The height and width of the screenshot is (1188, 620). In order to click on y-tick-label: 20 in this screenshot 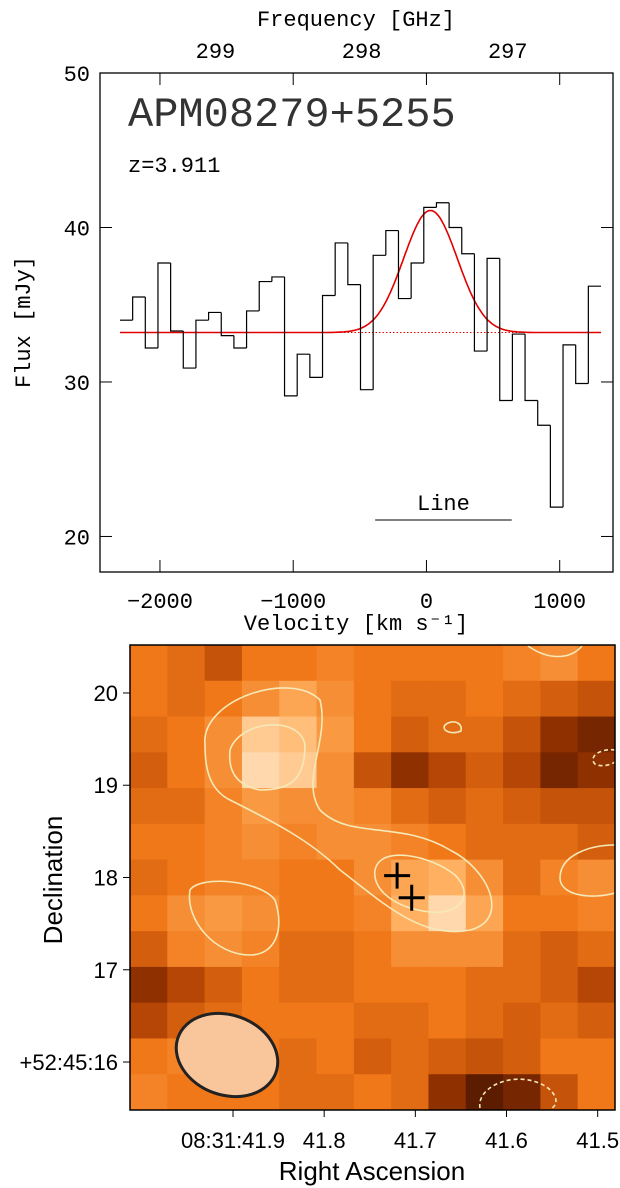, I will do `click(77, 538)`.